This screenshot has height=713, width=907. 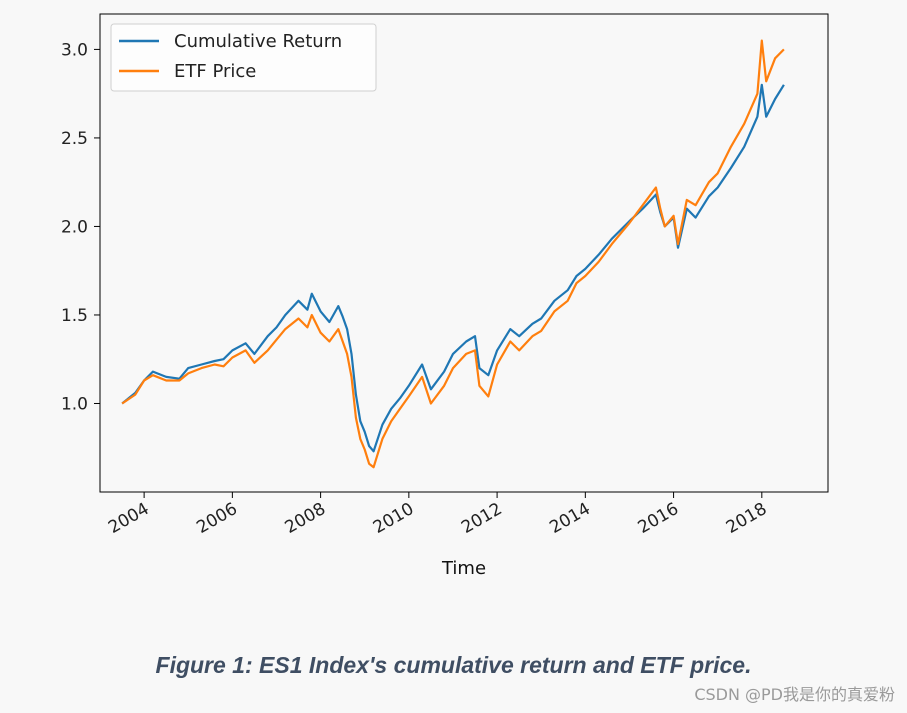 I want to click on x-tick-label: 2016, so click(x=658, y=518).